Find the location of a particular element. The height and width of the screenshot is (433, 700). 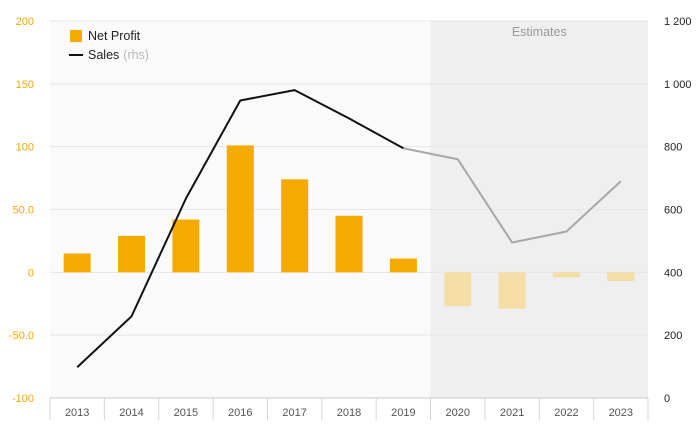

y-left-tick-label: -50.0 is located at coordinates (21, 336).